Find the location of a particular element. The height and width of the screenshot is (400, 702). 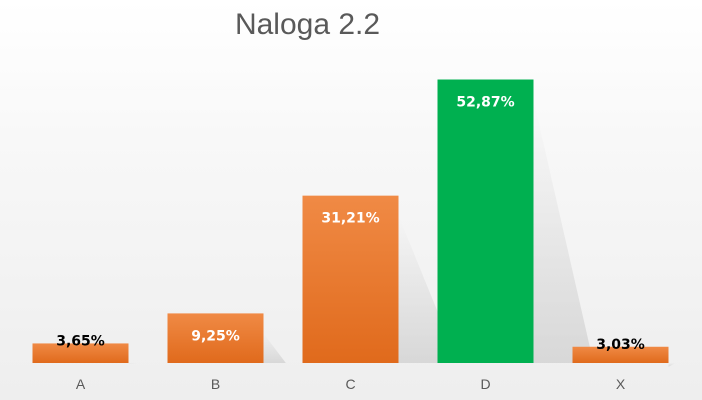

category-label-b: B is located at coordinates (215, 384).